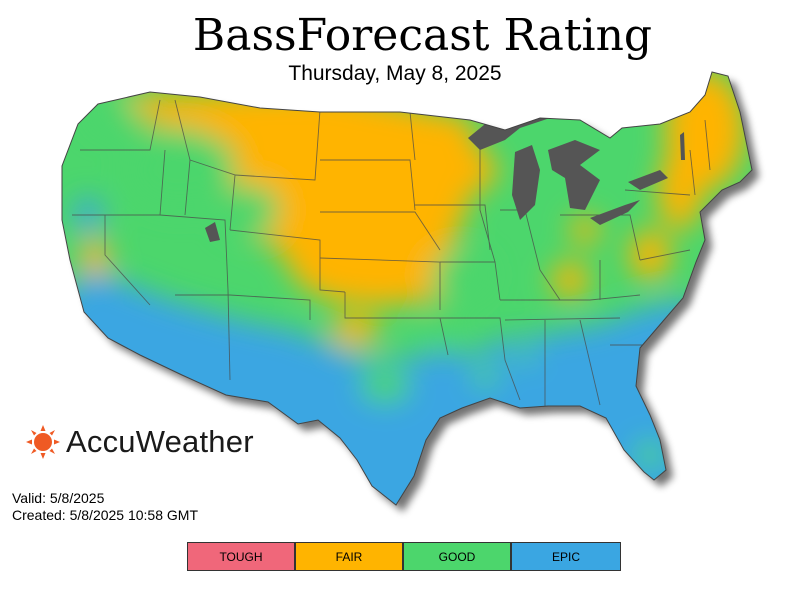 The image size is (800, 600). What do you see at coordinates (395, 73) in the screenshot?
I see `forecast-date: Thursday, May 8, 2025` at bounding box center [395, 73].